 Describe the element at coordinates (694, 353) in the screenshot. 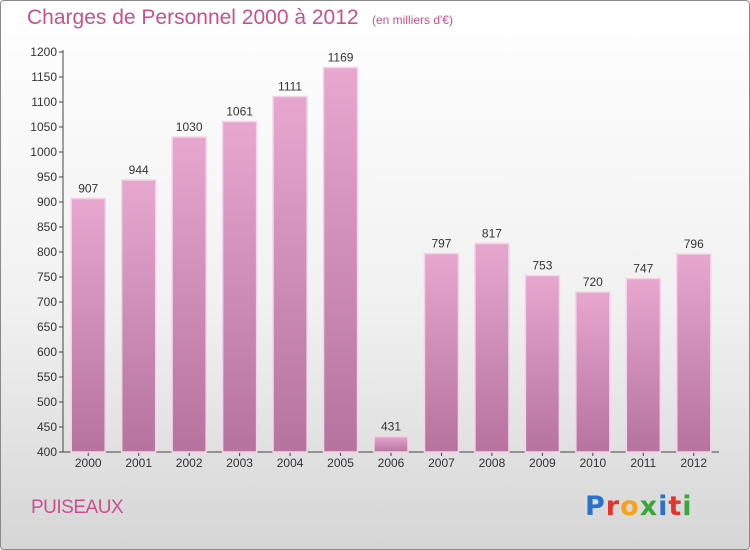

I see `bar-2012` at that location.